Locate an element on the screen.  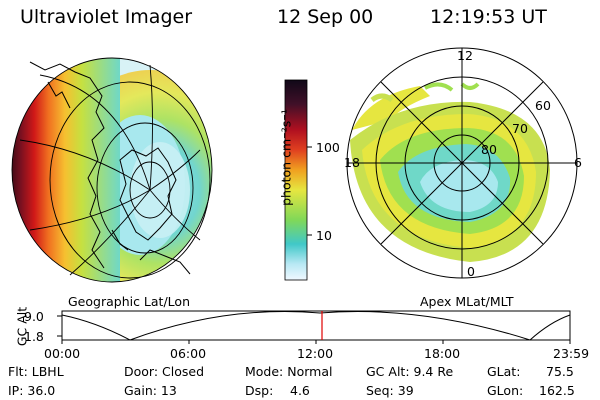
alt-xtick-0000: 00:00 is located at coordinates (62, 353).